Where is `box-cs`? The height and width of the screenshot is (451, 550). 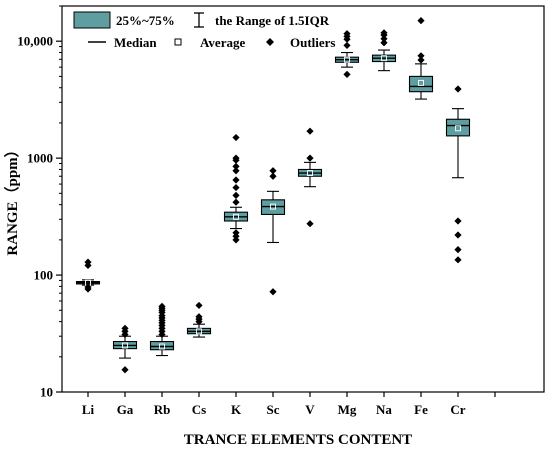
box-cs is located at coordinates (199, 319).